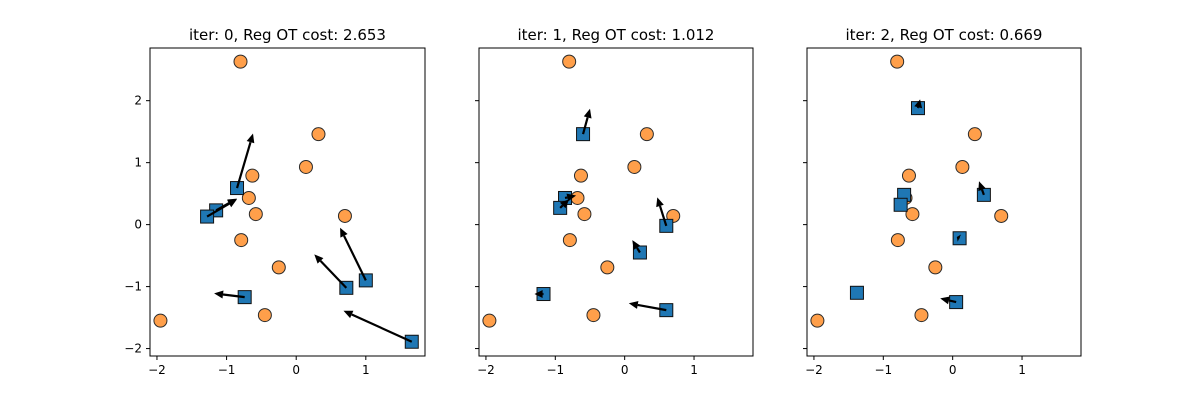 This screenshot has height=400, width=1200. What do you see at coordinates (138, 101) in the screenshot?
I see `y-tick-label: 2` at bounding box center [138, 101].